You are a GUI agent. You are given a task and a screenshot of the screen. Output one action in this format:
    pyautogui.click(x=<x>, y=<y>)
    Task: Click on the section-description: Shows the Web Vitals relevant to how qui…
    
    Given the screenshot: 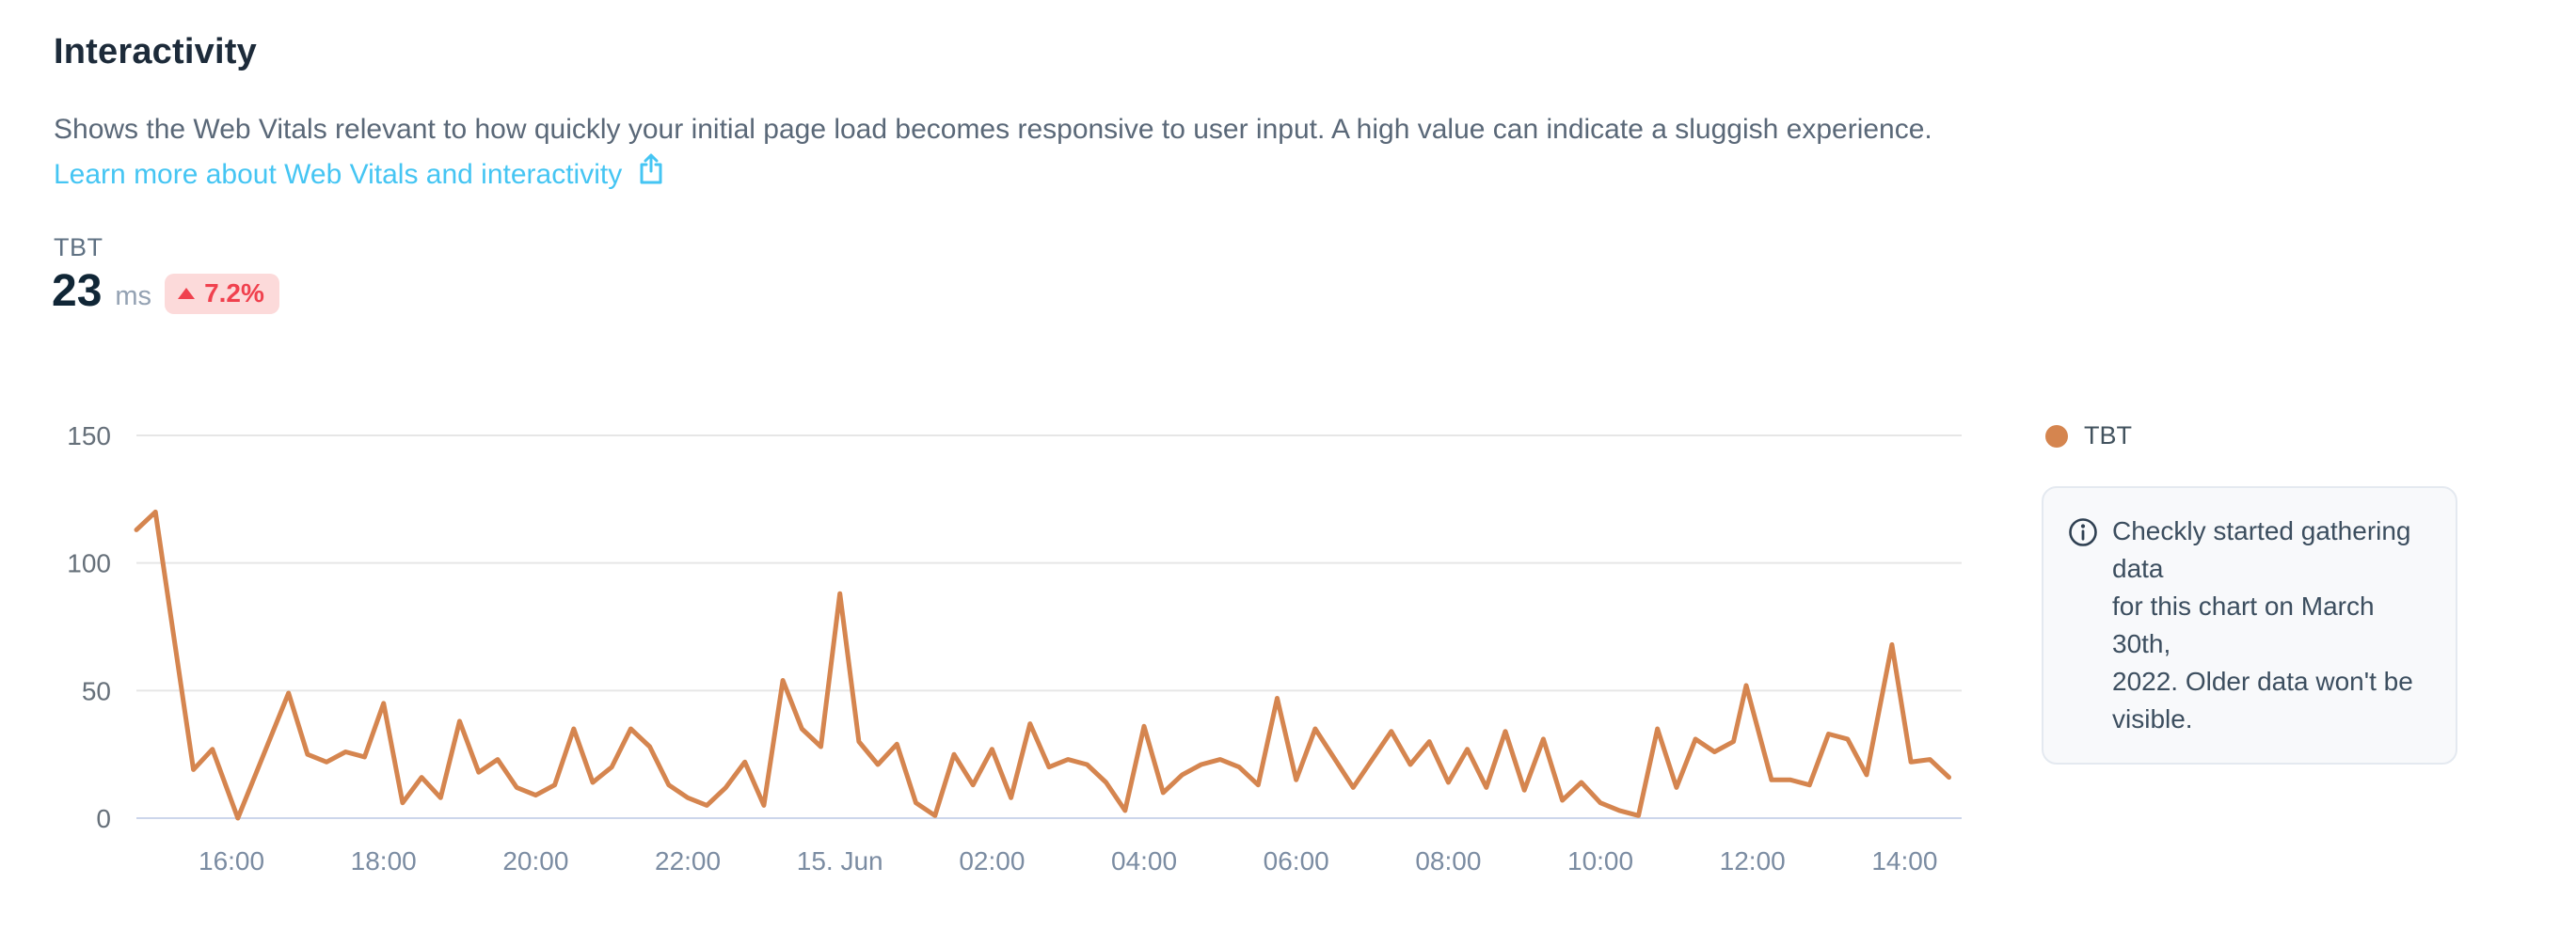 What is the action you would take?
    pyautogui.click(x=993, y=129)
    